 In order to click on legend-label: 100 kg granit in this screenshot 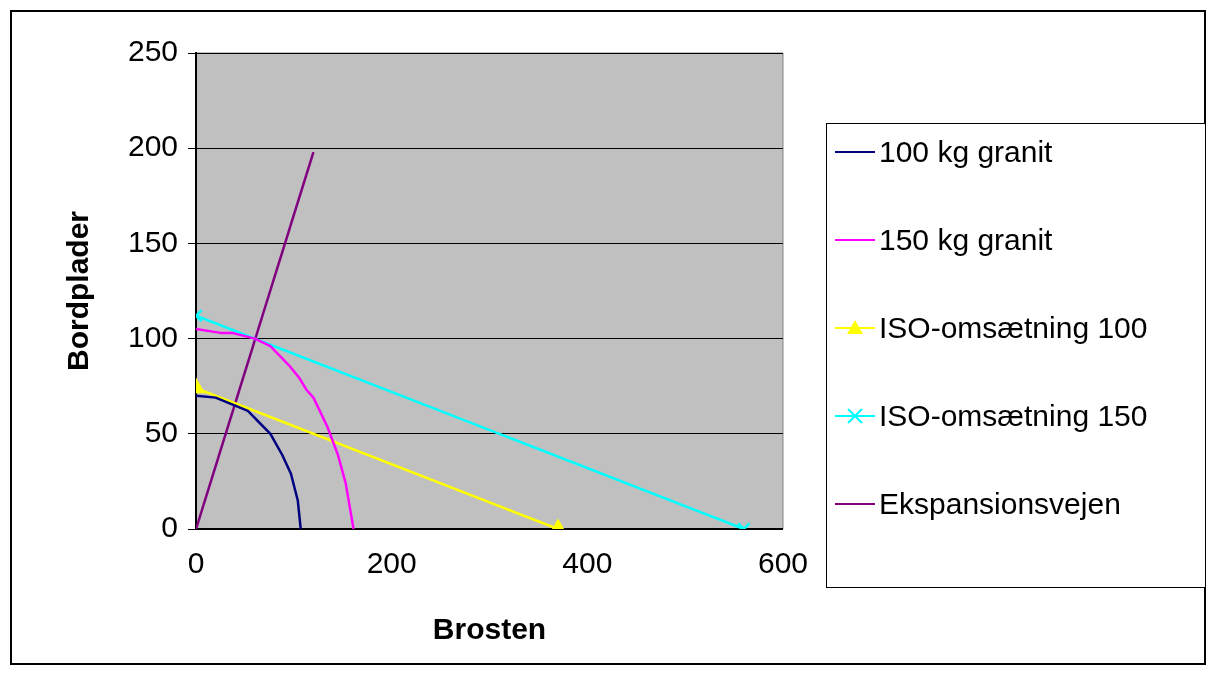, I will do `click(966, 152)`.